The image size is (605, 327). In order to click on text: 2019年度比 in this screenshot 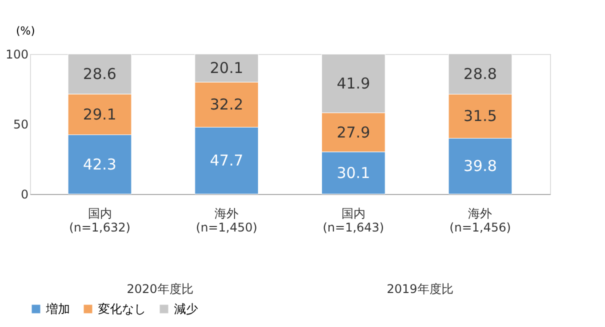, I will do `click(420, 289)`.